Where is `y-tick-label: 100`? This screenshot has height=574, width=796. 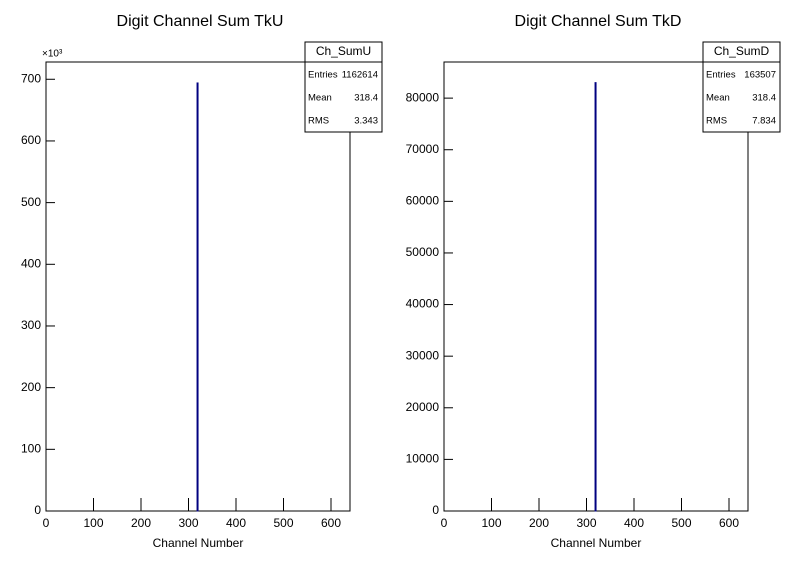 y-tick-label: 100 is located at coordinates (31, 448).